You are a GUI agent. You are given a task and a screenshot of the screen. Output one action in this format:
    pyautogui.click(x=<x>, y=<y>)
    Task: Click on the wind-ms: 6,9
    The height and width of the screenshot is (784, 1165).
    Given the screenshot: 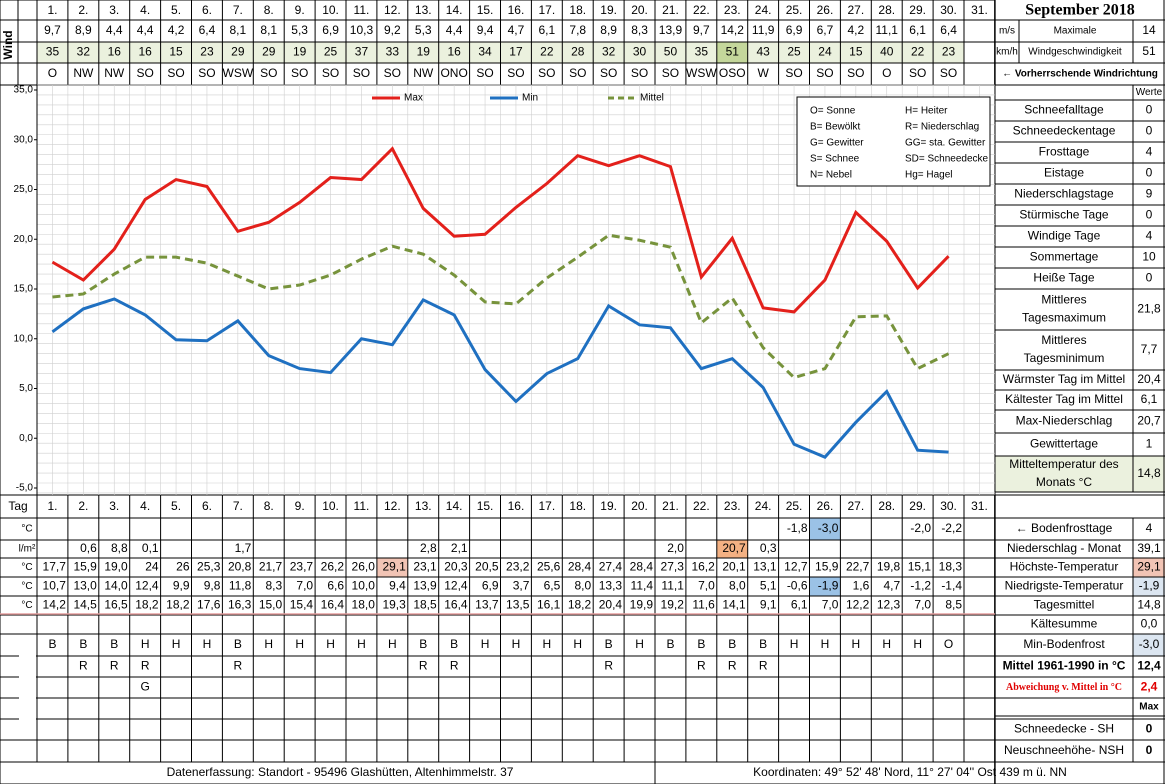 What is the action you would take?
    pyautogui.click(x=794, y=30)
    